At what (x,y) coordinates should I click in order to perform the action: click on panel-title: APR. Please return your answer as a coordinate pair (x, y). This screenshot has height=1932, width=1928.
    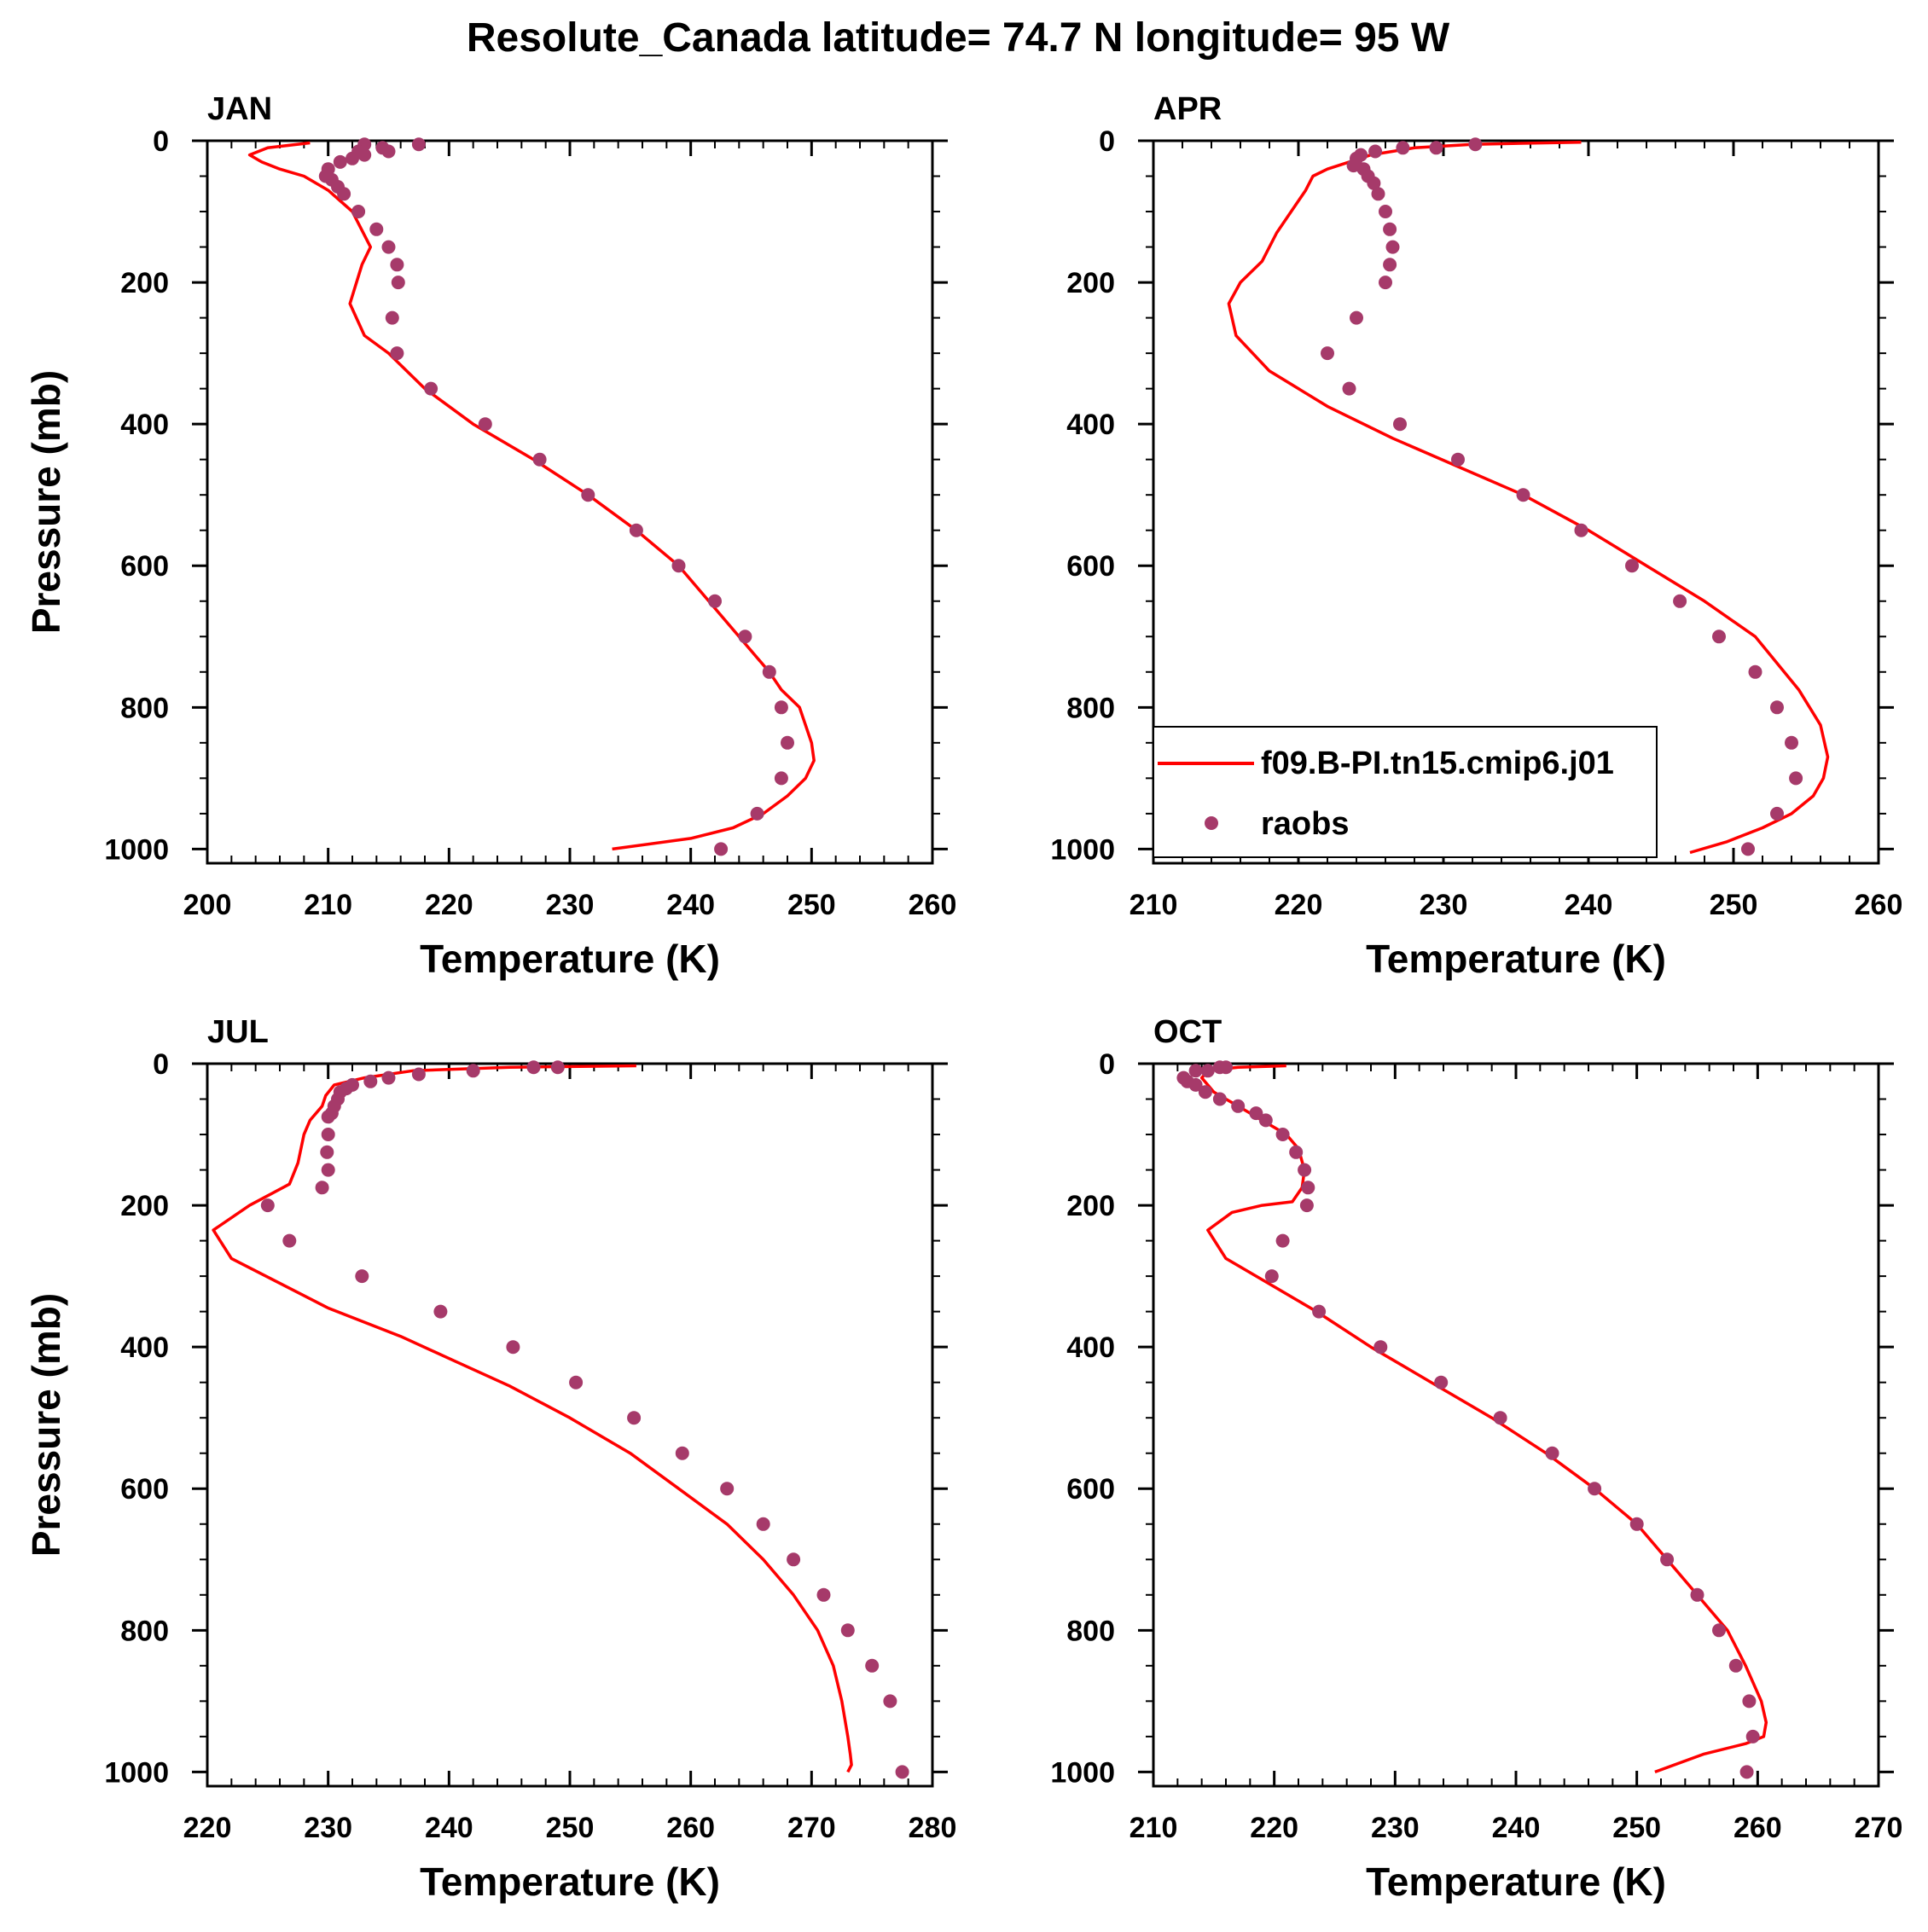
    Looking at the image, I should click on (1187, 109).